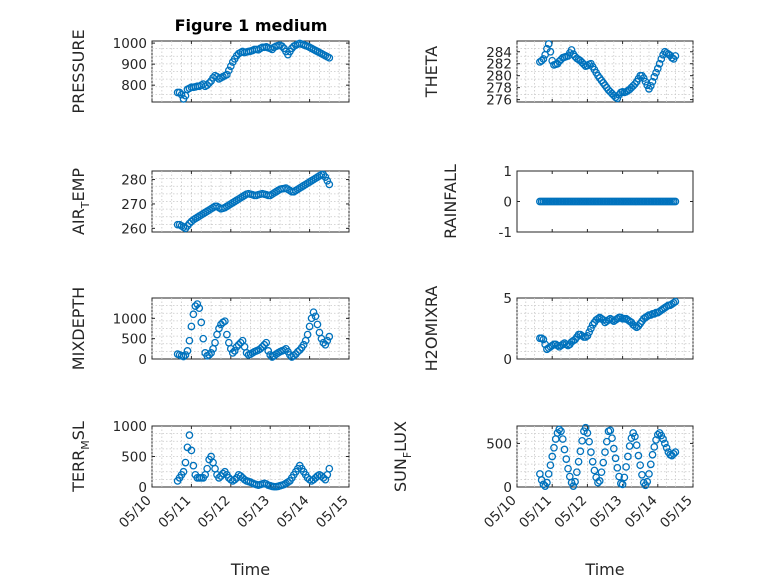 This screenshot has width=778, height=583. What do you see at coordinates (431, 72) in the screenshot?
I see `y-axis-label: THETA` at bounding box center [431, 72].